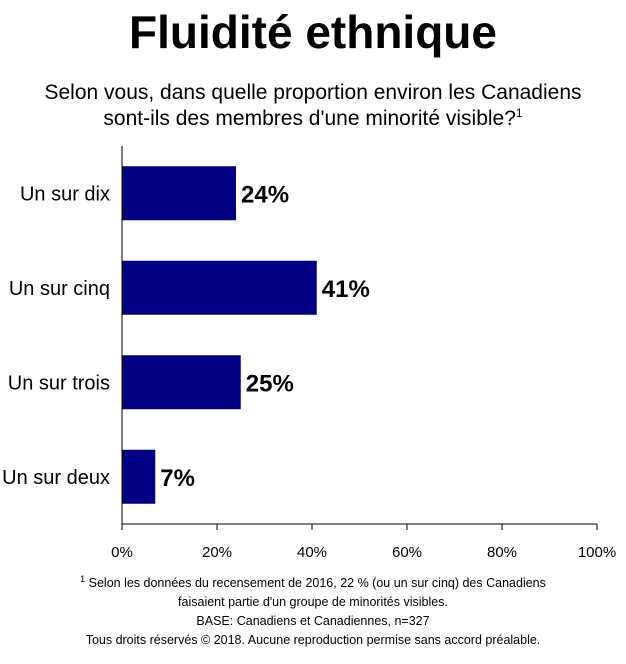  I want to click on data-label: 25%, so click(270, 383).